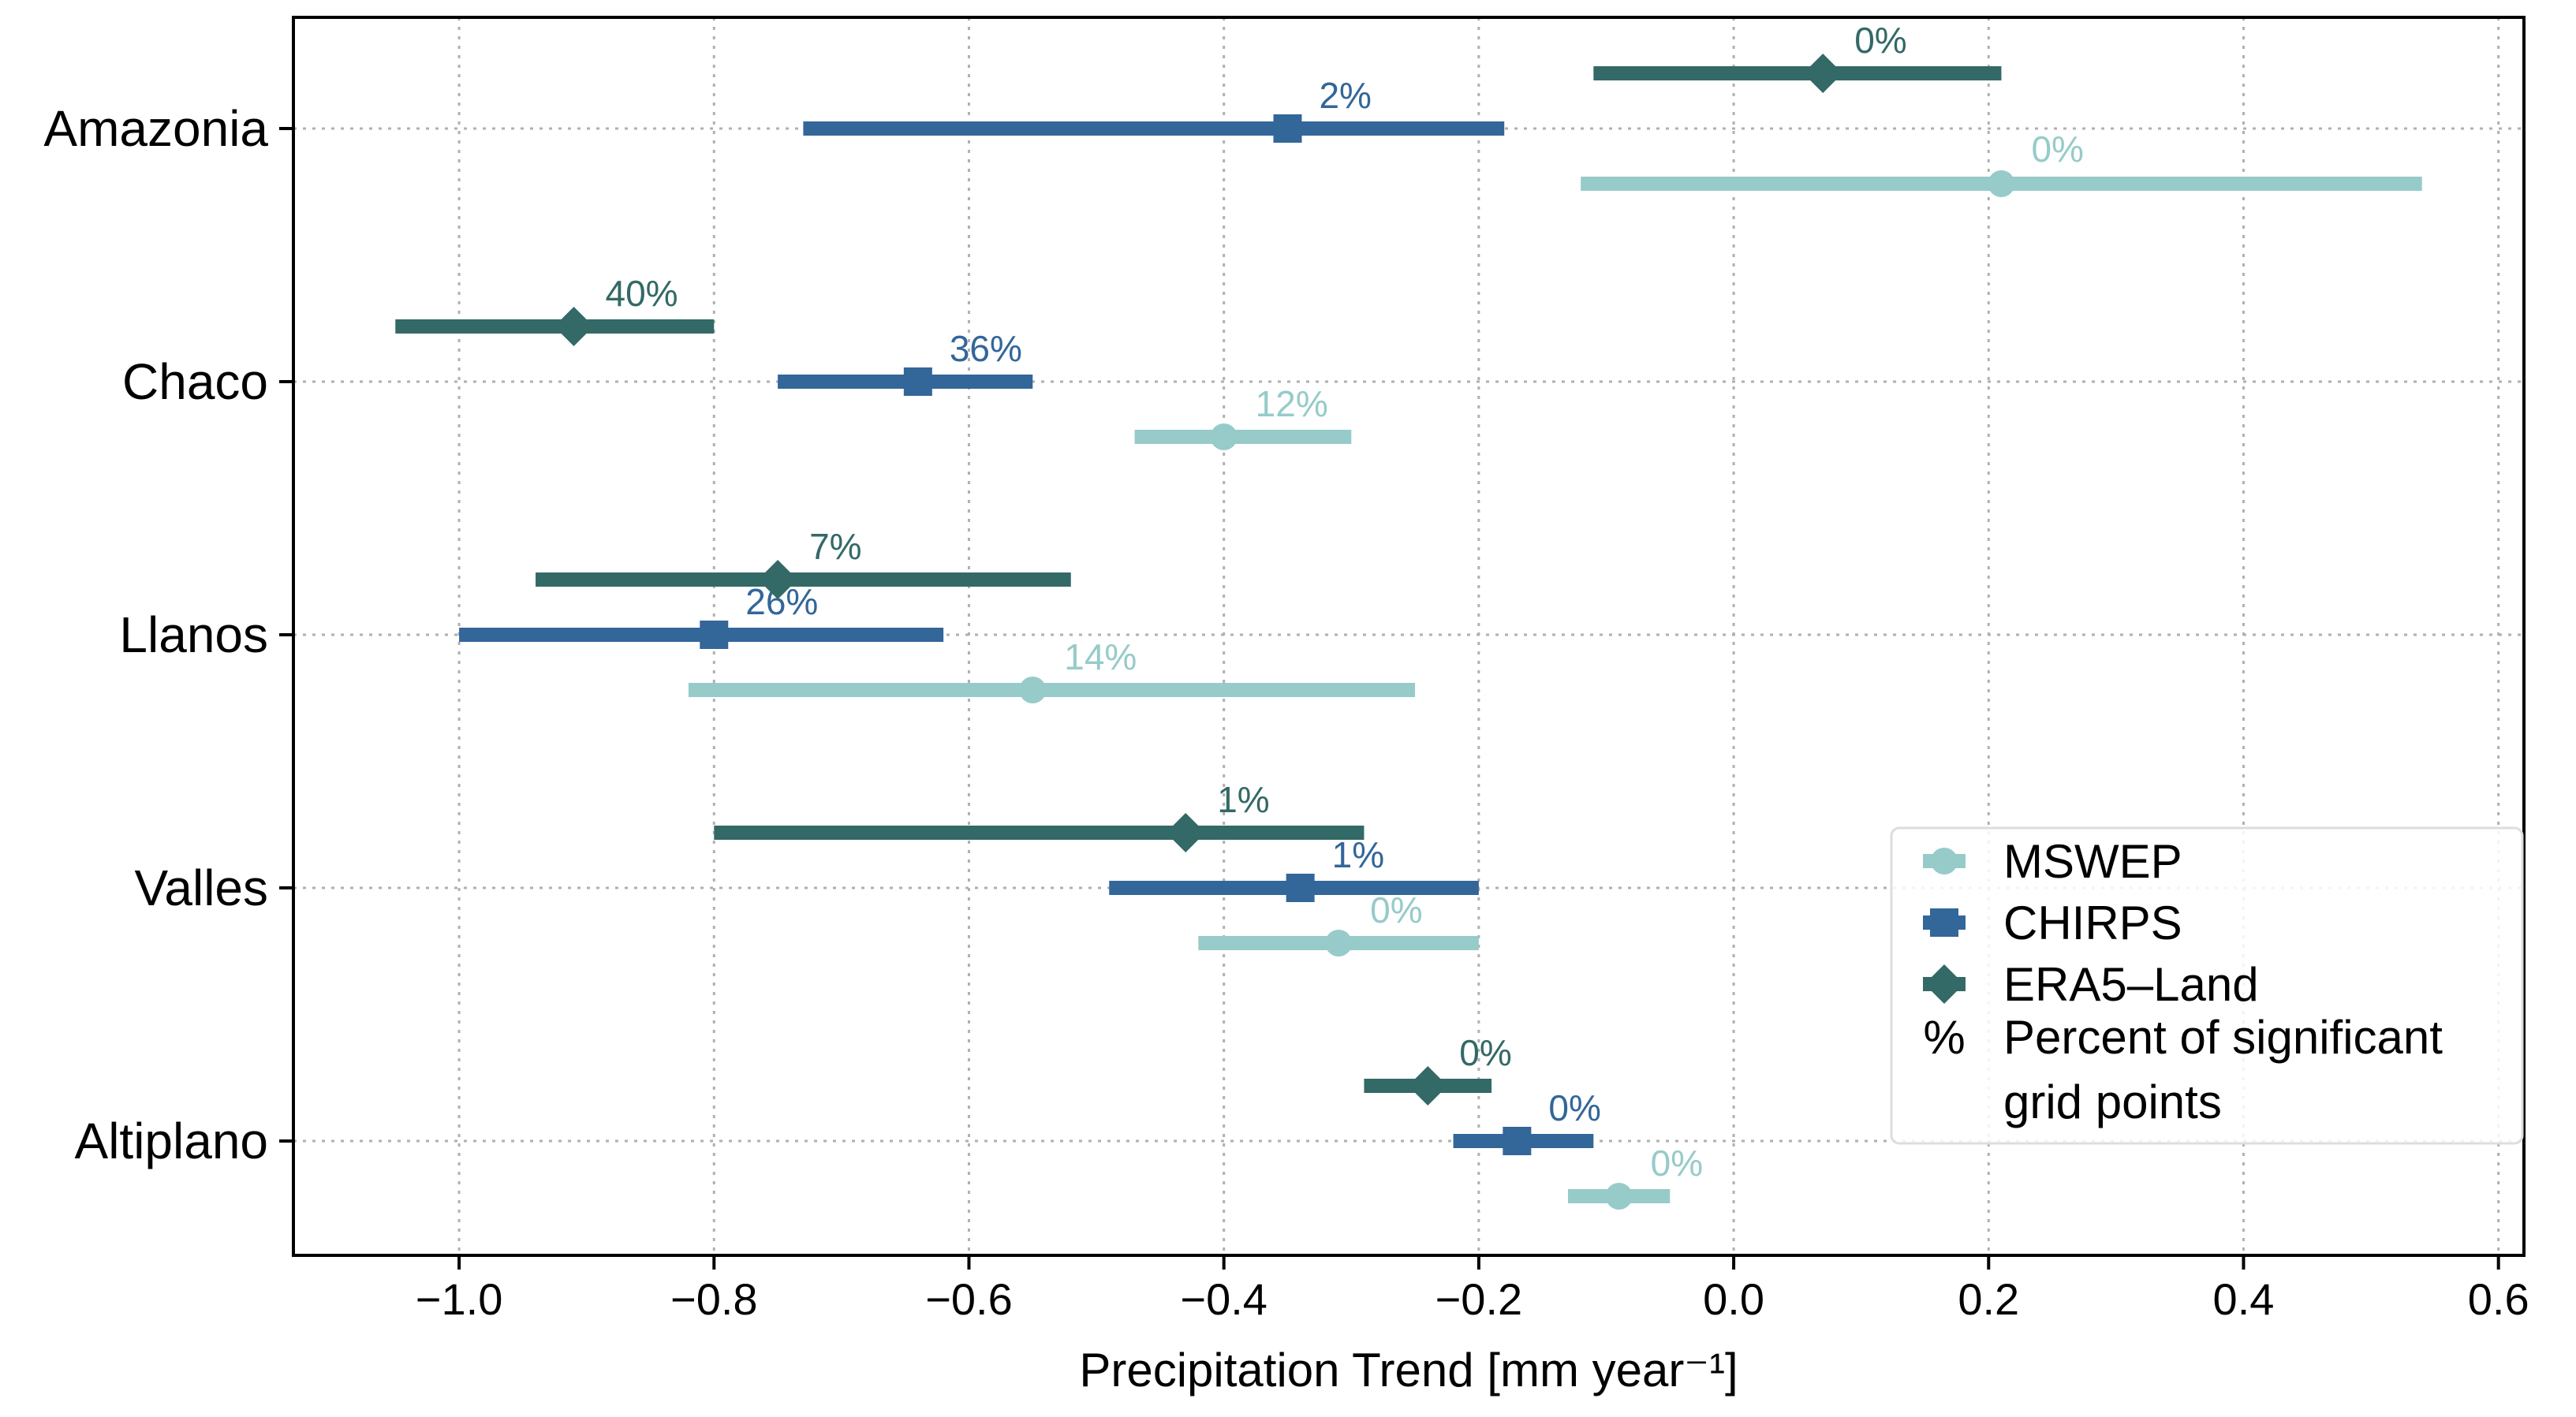 This screenshot has width=2576, height=1417. I want to click on region-label: Amazonia, so click(155, 129).